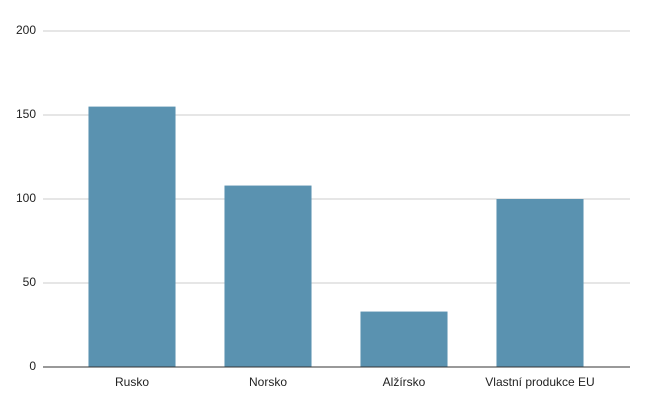  What do you see at coordinates (32, 366) in the screenshot?
I see `y-tick-label: 0` at bounding box center [32, 366].